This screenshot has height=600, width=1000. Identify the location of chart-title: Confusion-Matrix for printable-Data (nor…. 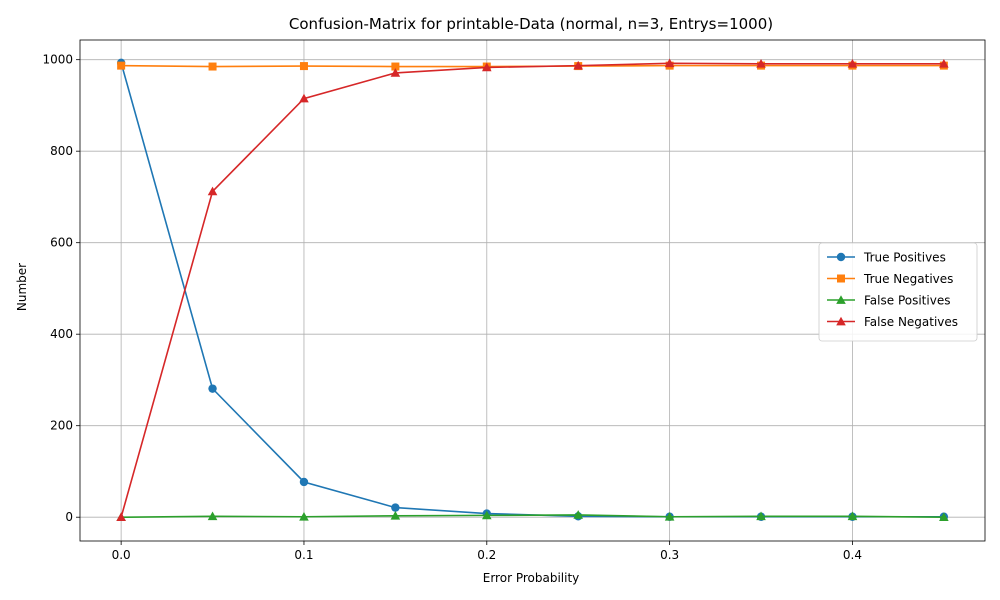
(531, 24).